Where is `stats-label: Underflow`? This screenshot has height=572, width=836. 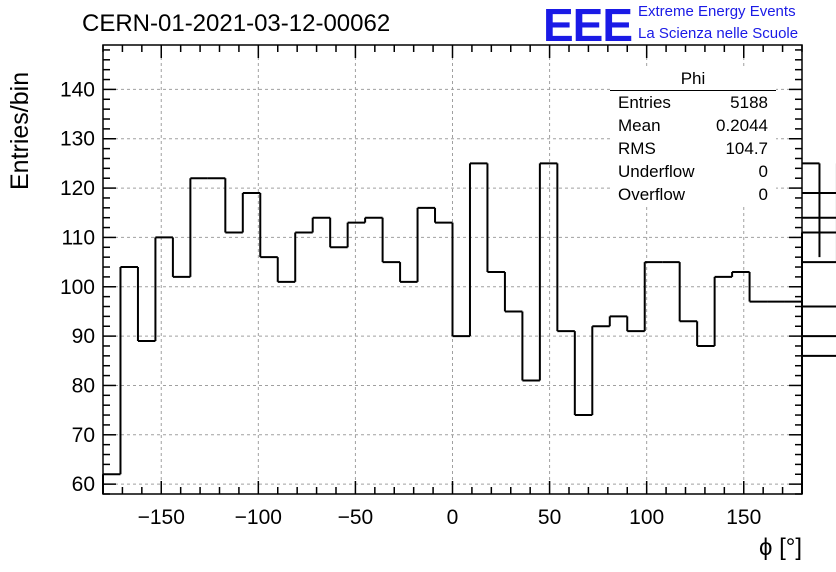 stats-label: Underflow is located at coordinates (656, 171).